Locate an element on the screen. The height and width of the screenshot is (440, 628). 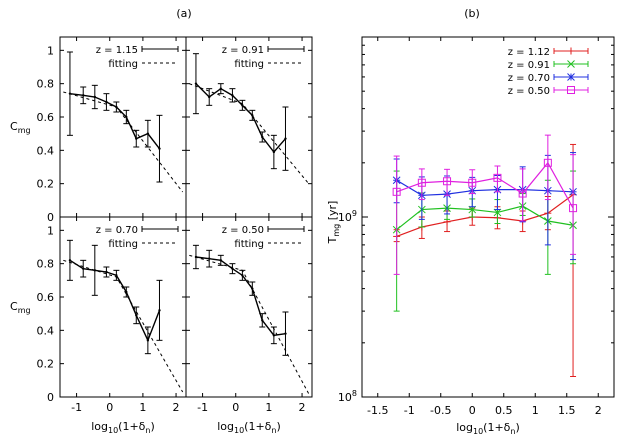
x-tick-label: 0.5 is located at coordinates (504, 410).